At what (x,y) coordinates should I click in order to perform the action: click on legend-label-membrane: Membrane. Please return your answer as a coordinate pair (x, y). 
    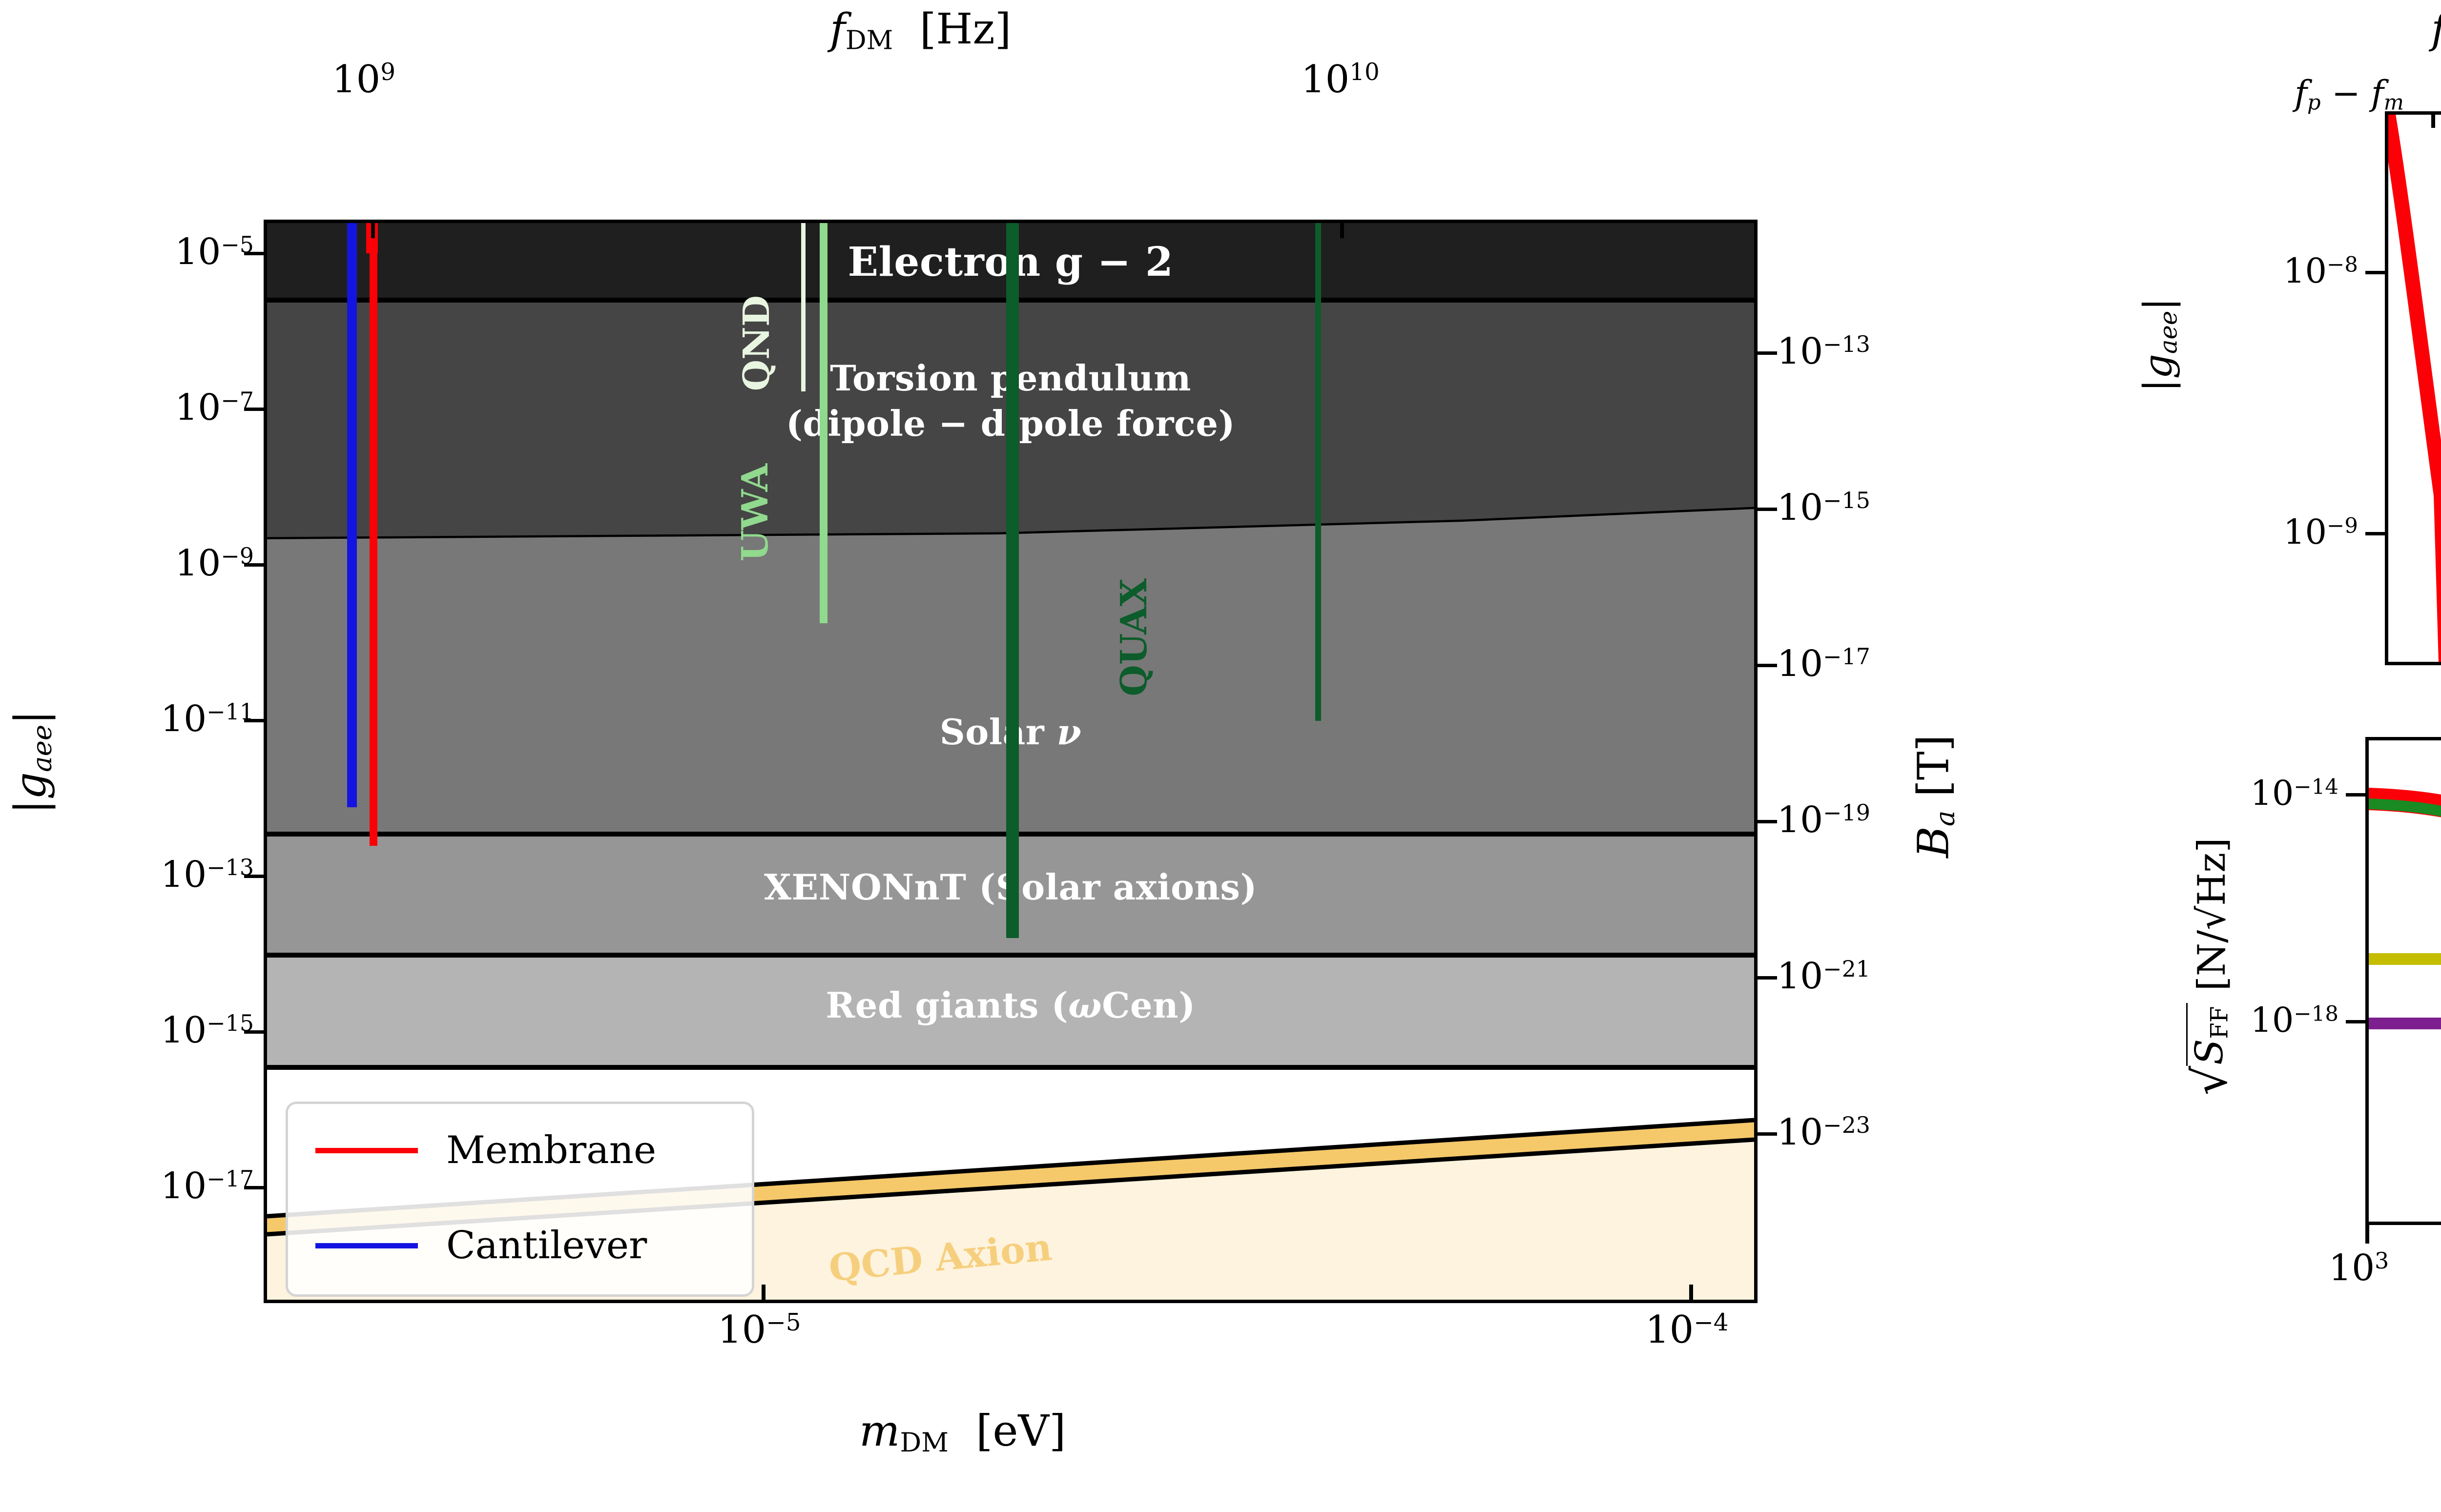
    Looking at the image, I should click on (552, 1150).